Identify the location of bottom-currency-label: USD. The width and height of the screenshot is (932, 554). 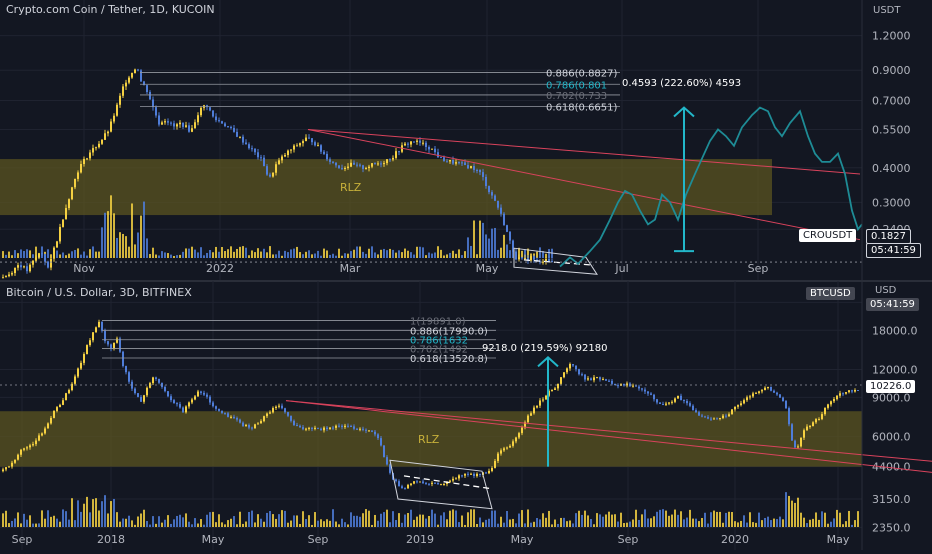
(886, 290).